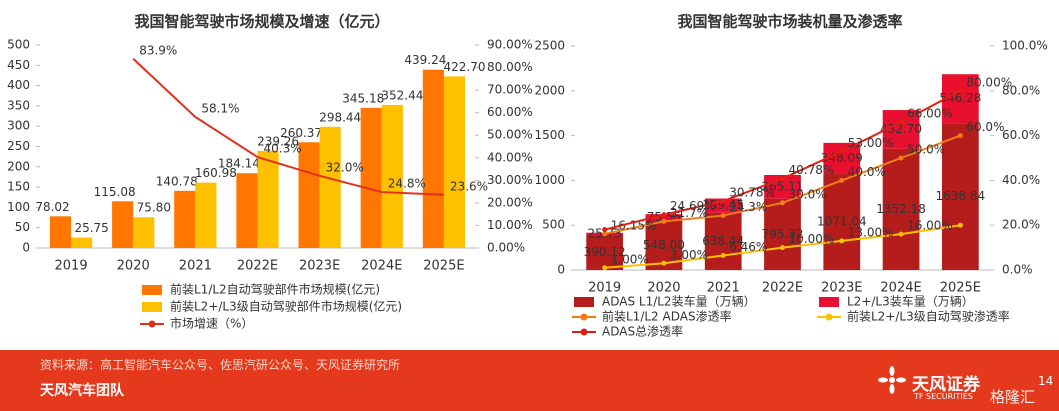 This screenshot has height=411, width=1059. What do you see at coordinates (1021, 90) in the screenshot?
I see `y2-tick-label: 80.0%` at bounding box center [1021, 90].